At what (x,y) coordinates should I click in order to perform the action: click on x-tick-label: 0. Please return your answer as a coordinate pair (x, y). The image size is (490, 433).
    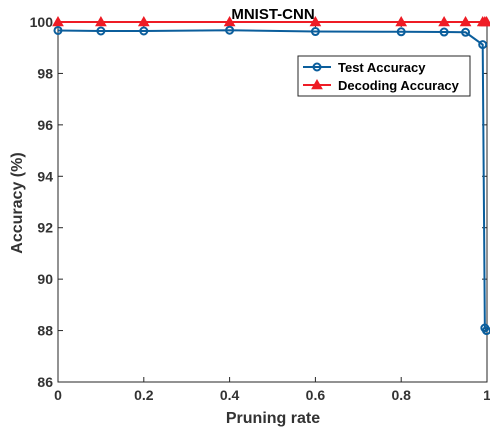
    Looking at the image, I should click on (58, 395).